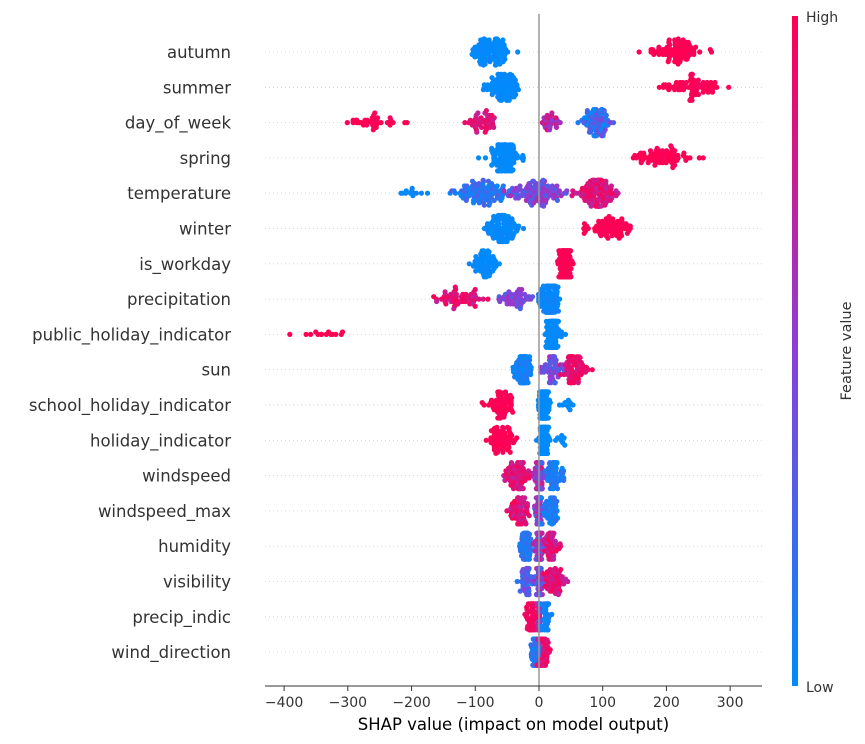  Describe the element at coordinates (199, 52) in the screenshot. I see `feature-label-autumn: autumn` at that location.